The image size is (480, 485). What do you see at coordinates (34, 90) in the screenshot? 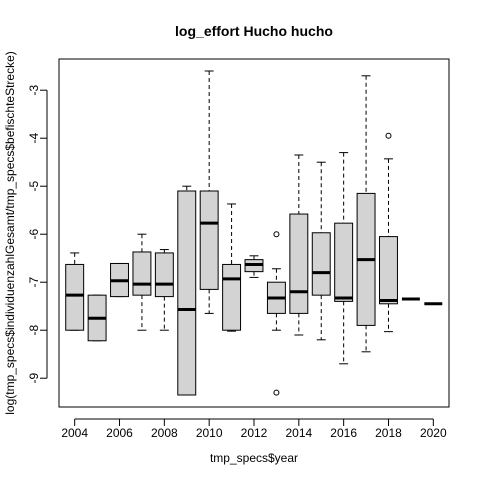
I see `y-tick-label: -3` at bounding box center [34, 90].